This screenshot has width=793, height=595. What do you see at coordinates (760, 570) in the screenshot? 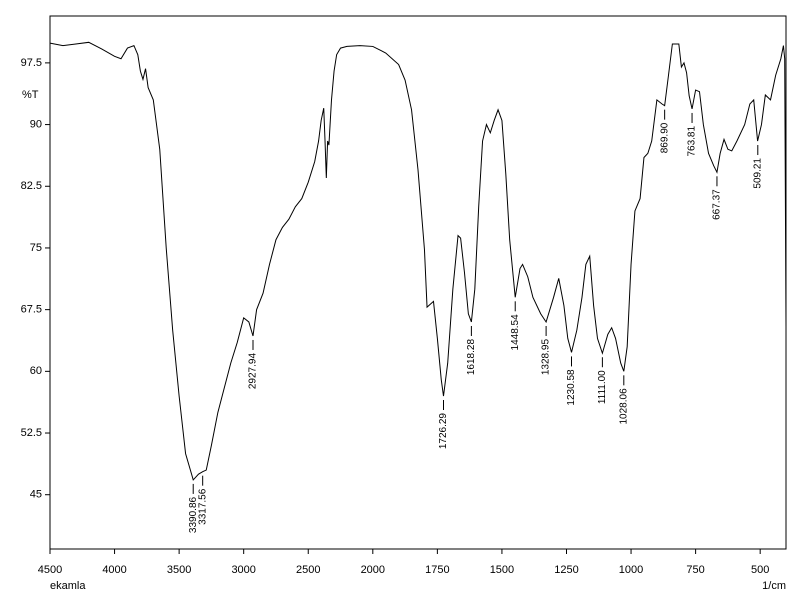
I see `x-tick-label: 500` at bounding box center [760, 570].